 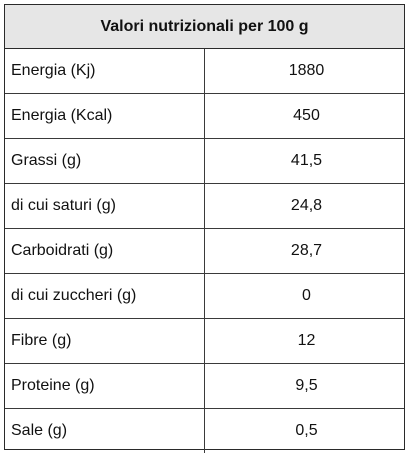 I want to click on row-value: 450, so click(x=304, y=116).